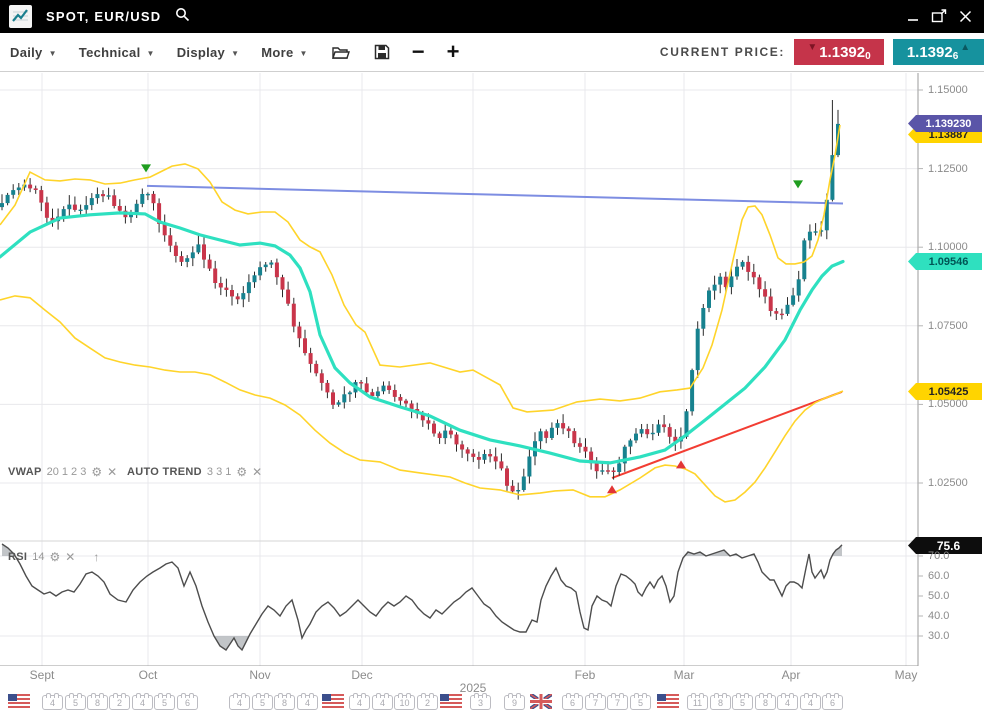 The height and width of the screenshot is (717, 984). What do you see at coordinates (842, 52) in the screenshot?
I see `bid-price-value: 1.1392` at bounding box center [842, 52].